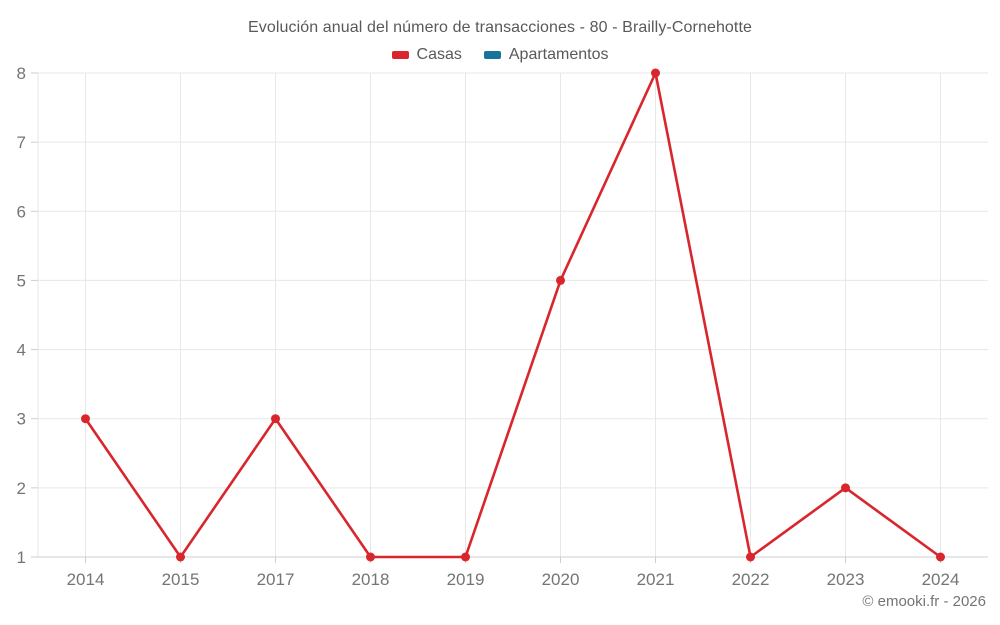 This screenshot has height=625, width=1000. I want to click on x-axis-label: 2023, so click(846, 579).